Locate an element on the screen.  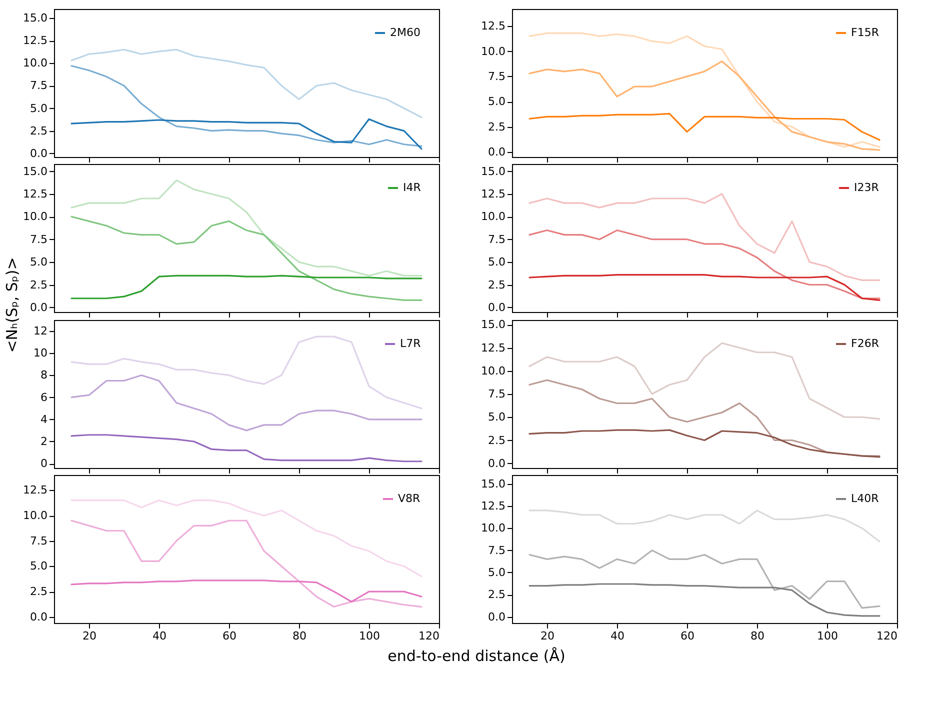
legend-label: I23R is located at coordinates (867, 187).